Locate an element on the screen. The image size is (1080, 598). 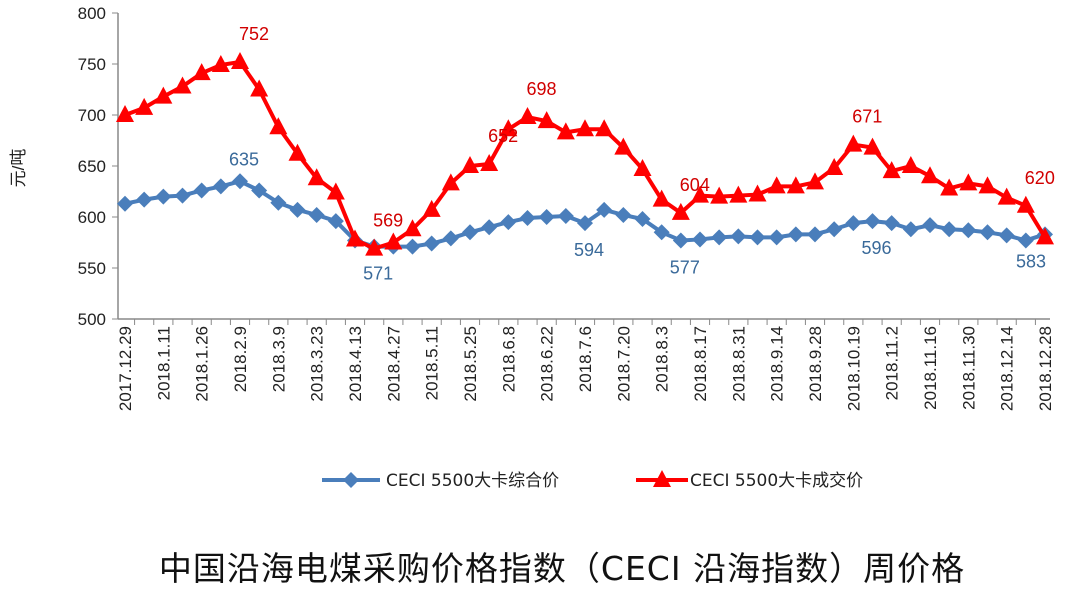
y-tick-label: 600 is located at coordinates (92, 217).